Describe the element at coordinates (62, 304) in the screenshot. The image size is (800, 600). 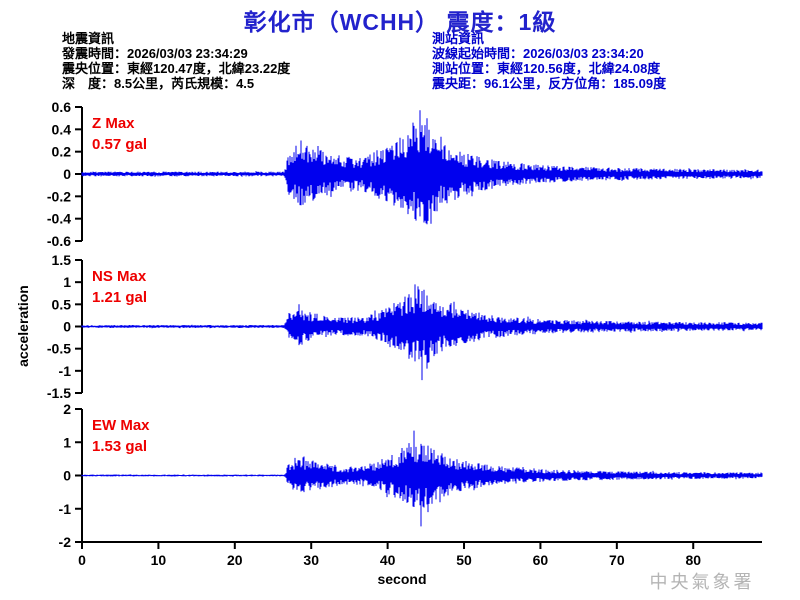
I see `y-tick-label: 0.5` at that location.